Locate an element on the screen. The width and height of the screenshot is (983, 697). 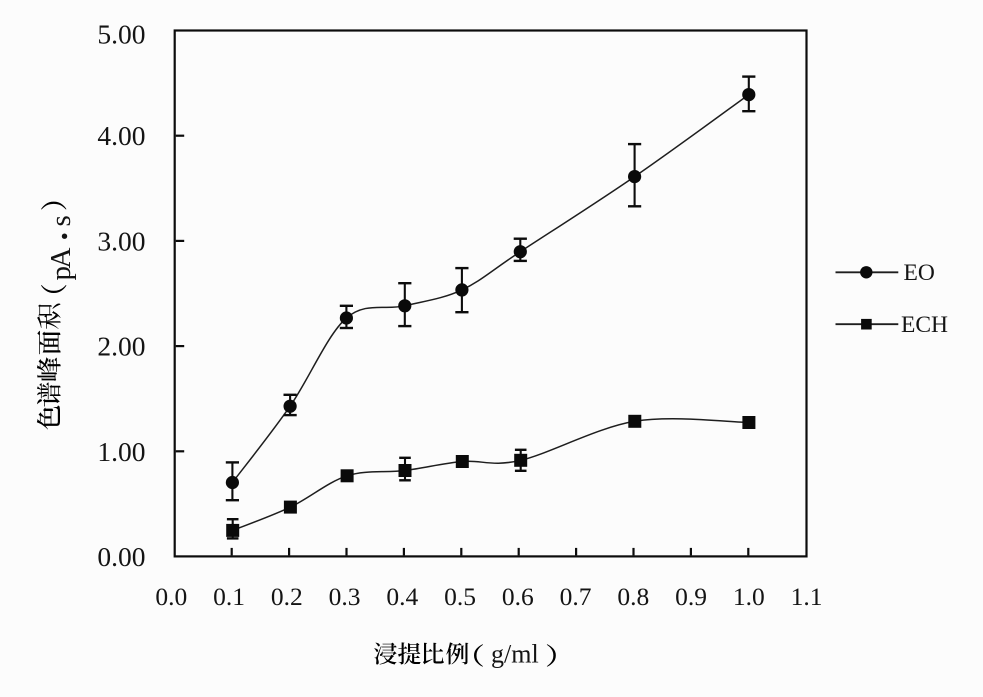
svg-text: 0.5 is located at coordinates (460, 596).